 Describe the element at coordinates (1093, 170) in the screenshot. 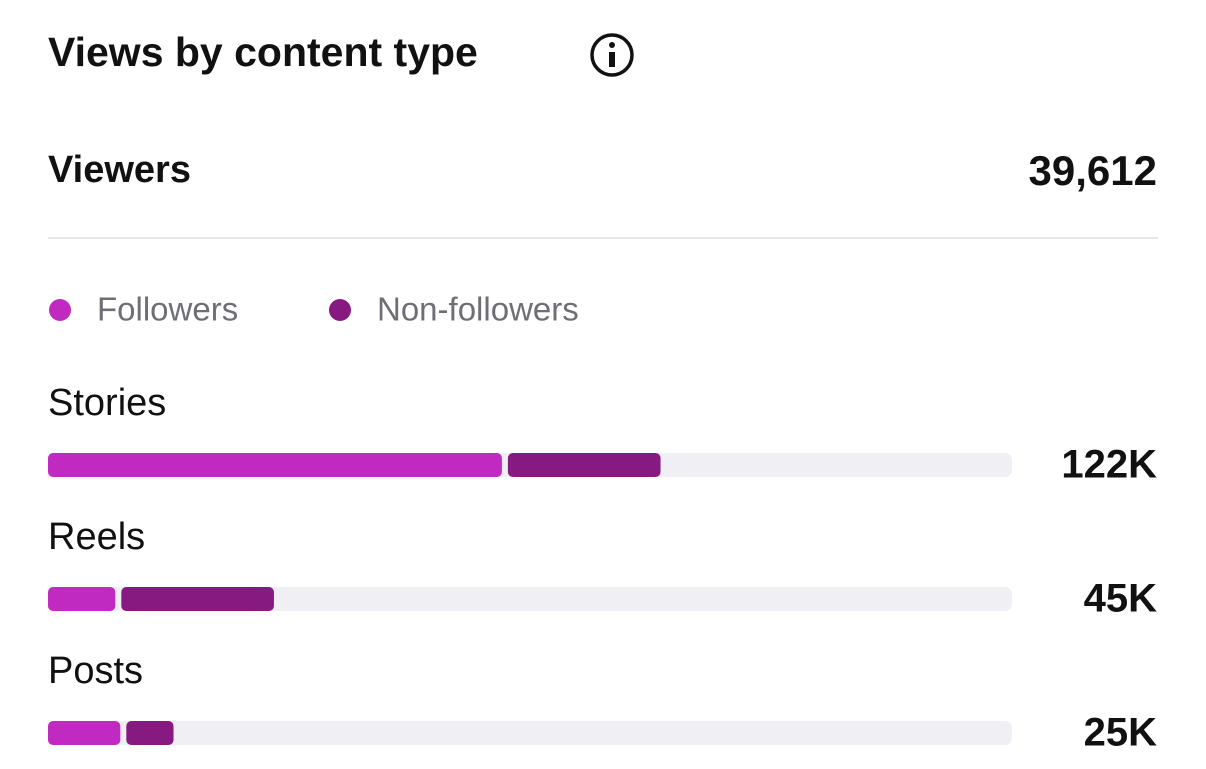

I see `viewers-value: 39,612` at that location.